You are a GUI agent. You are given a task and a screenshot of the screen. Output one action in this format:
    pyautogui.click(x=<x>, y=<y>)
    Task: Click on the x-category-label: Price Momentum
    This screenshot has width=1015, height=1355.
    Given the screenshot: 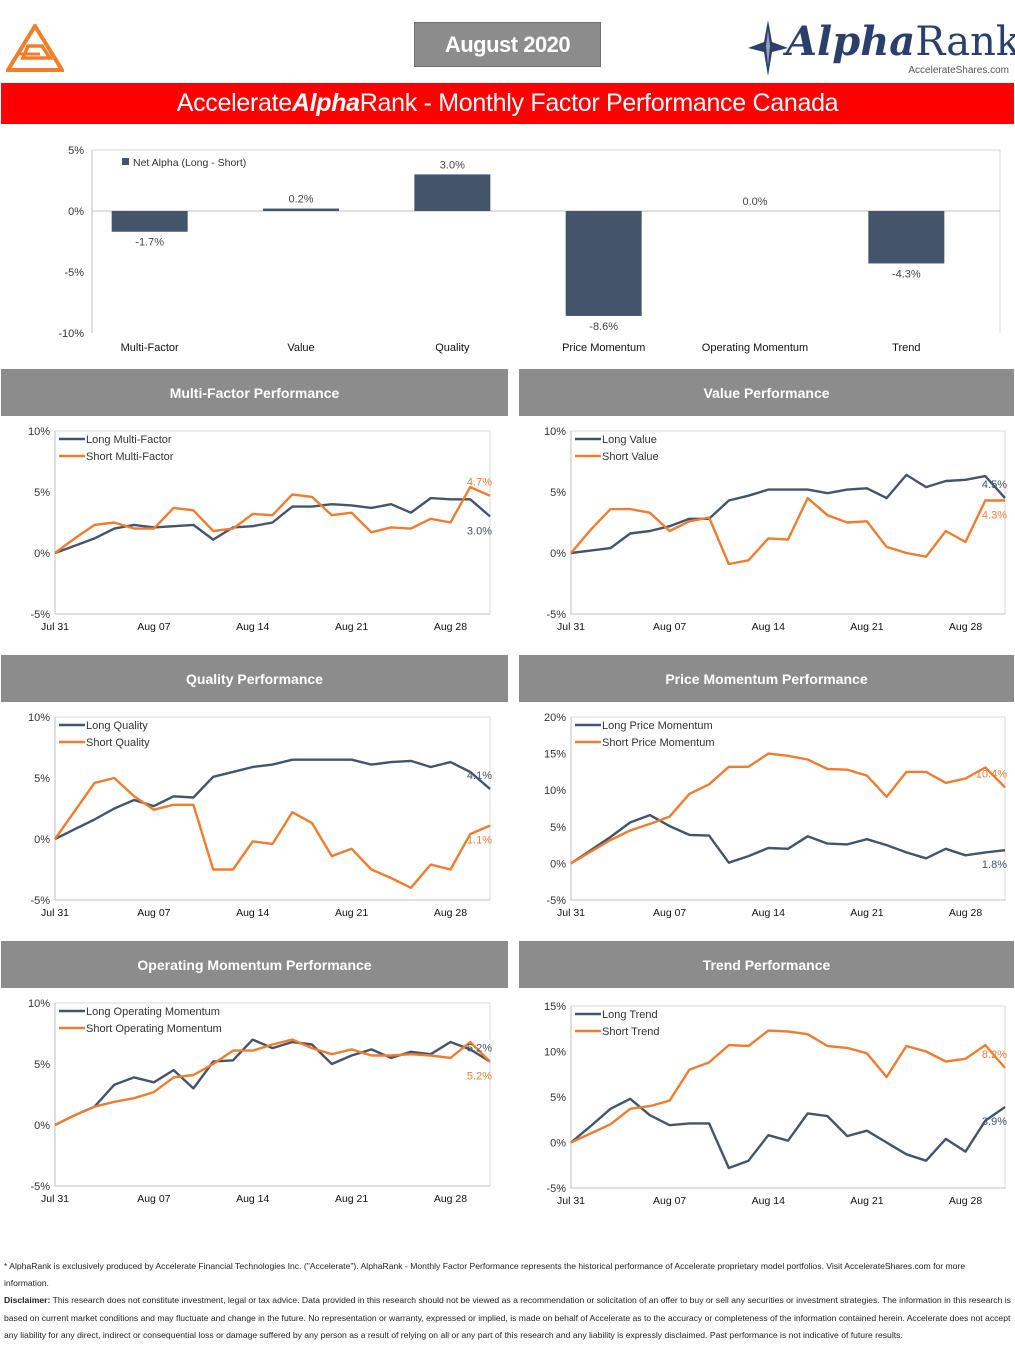 What is the action you would take?
    pyautogui.click(x=603, y=348)
    